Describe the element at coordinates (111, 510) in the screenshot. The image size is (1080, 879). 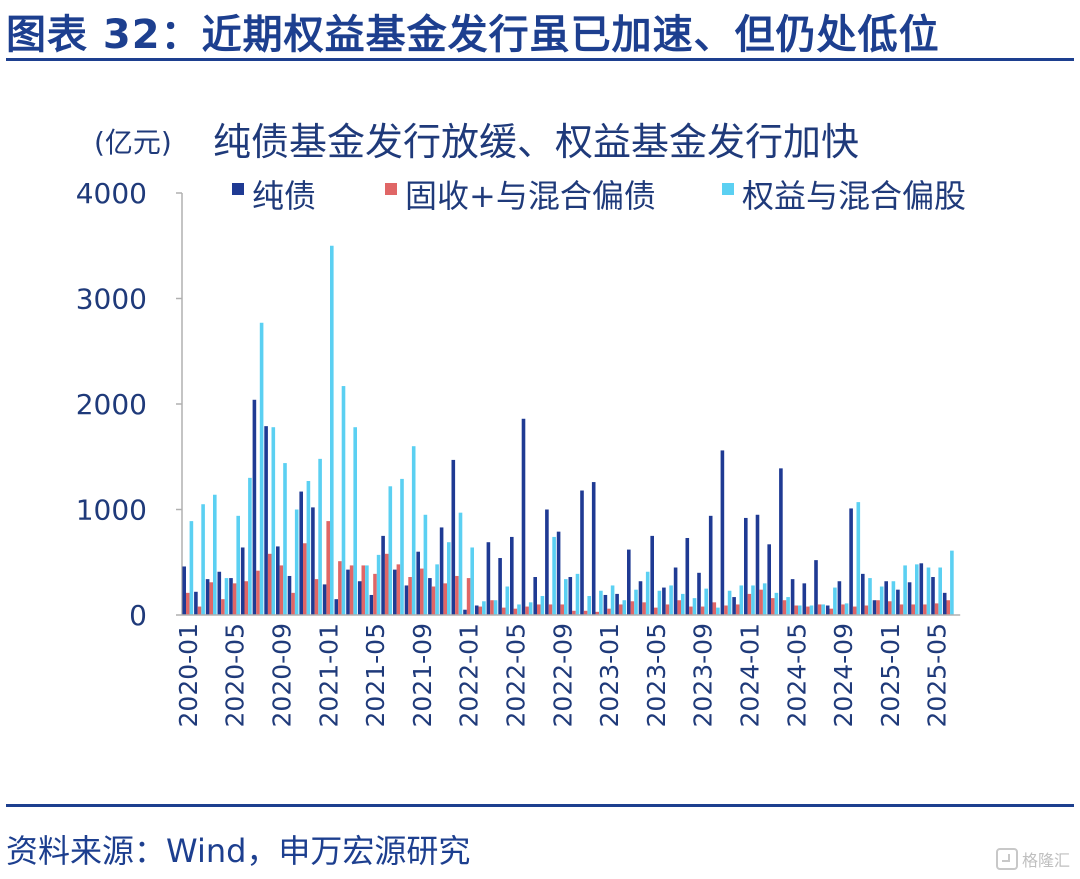
I see `y-tick-label: 1000` at that location.